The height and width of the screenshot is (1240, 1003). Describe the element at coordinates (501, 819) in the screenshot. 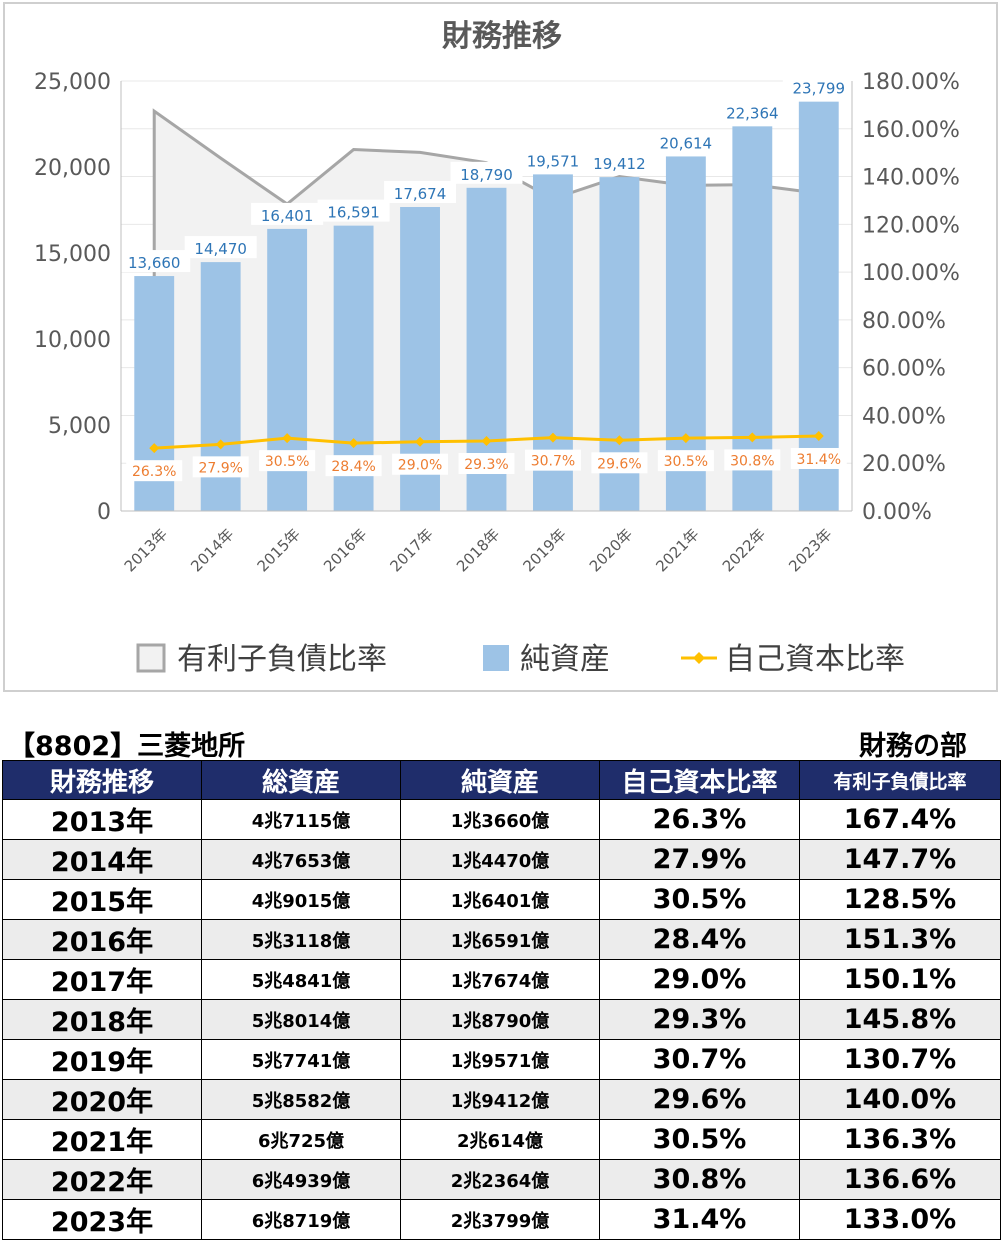

I see `table-row: 2013年 4兆7115億 1兆3660億 26.3% 167.4%` at that location.